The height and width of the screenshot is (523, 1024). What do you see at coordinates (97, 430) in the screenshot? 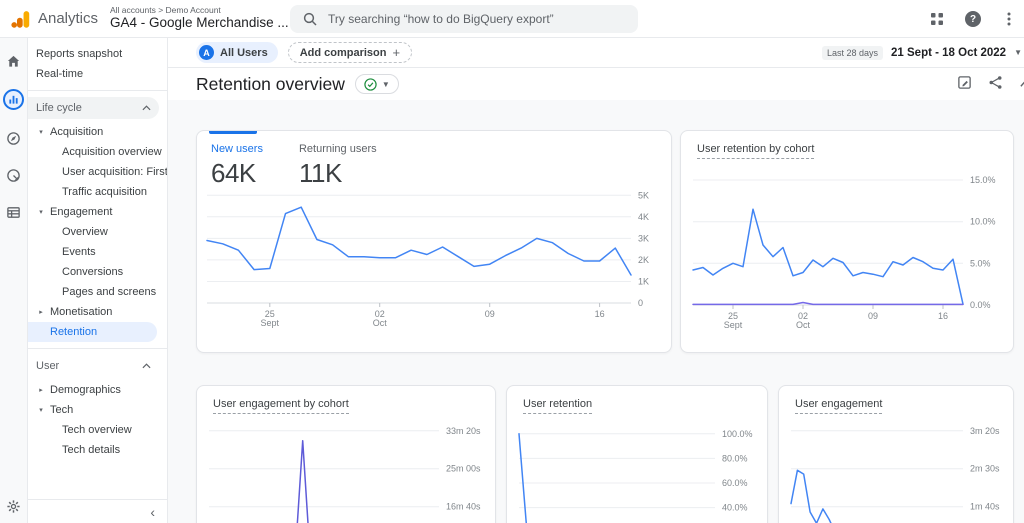
I see `sidebar-item-tech-overview: Tech overview` at bounding box center [97, 430].